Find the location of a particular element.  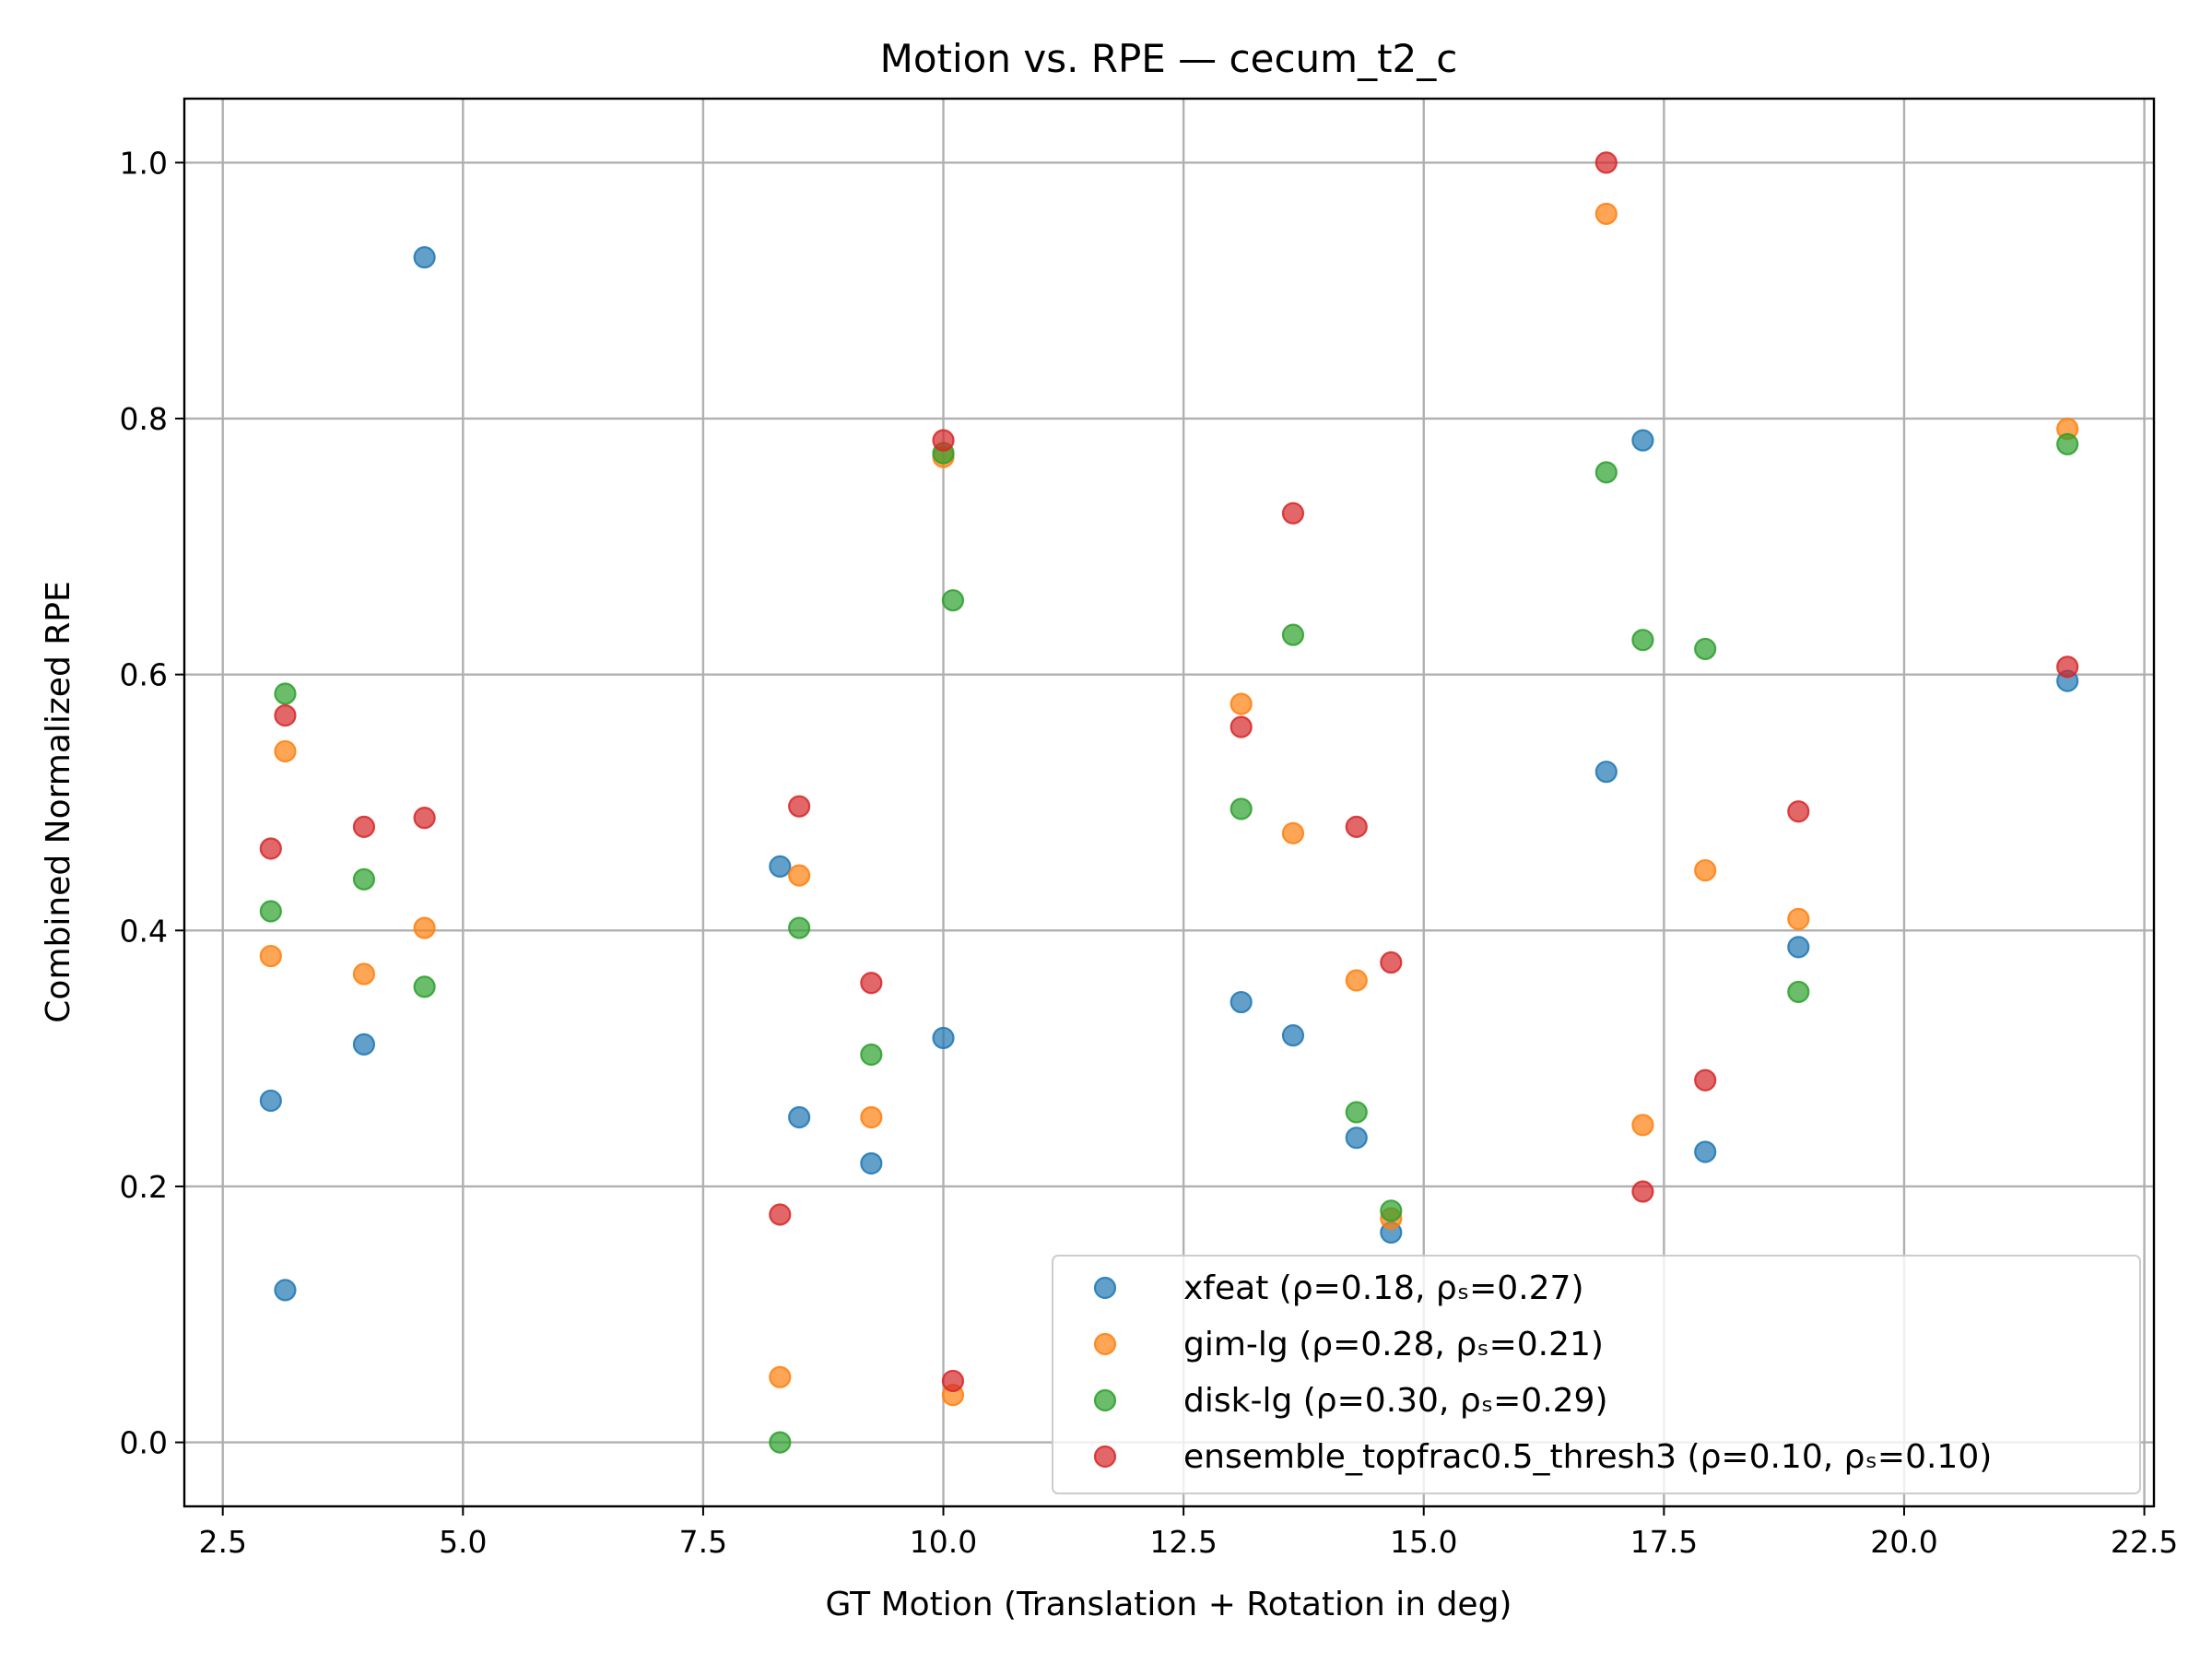

y-tick-label: 0.8 is located at coordinates (144, 419).